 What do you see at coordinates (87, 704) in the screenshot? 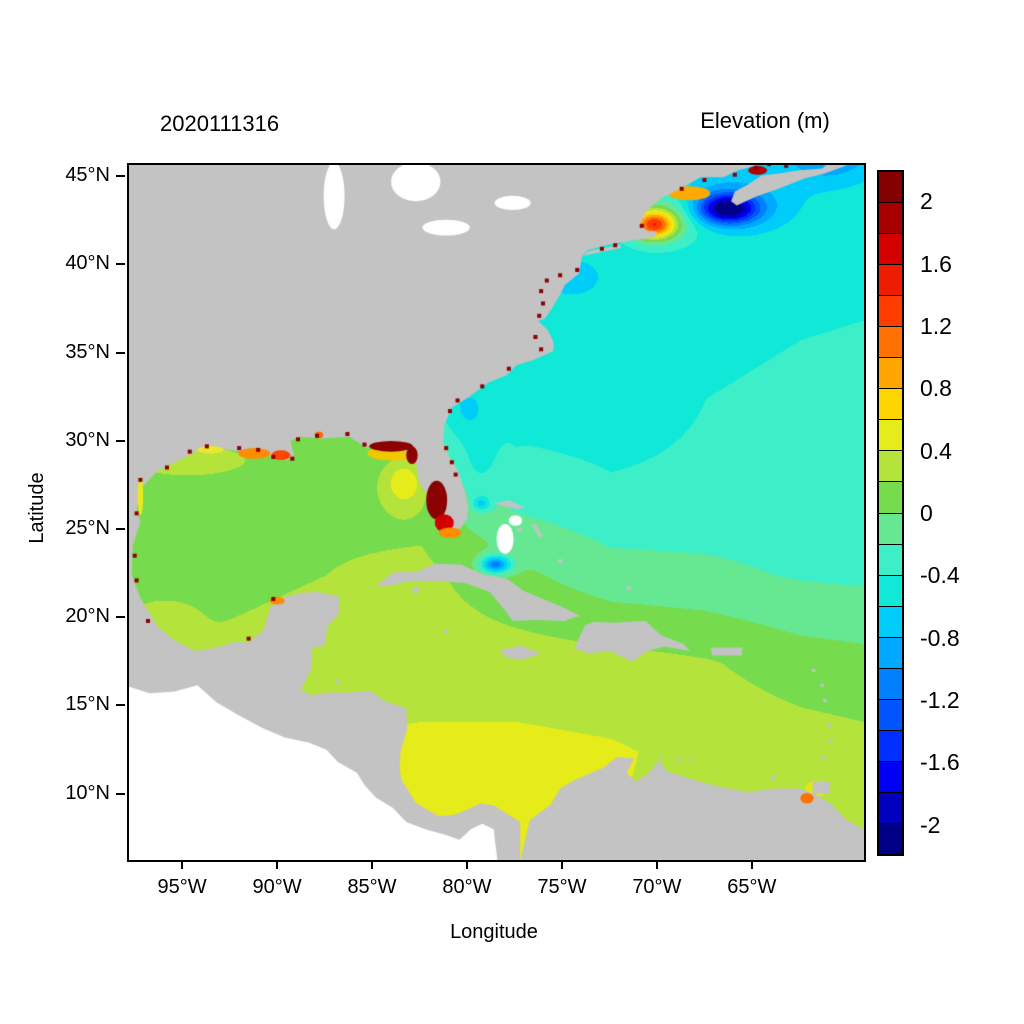
I see `y-tick-label: 15°N` at bounding box center [87, 704].